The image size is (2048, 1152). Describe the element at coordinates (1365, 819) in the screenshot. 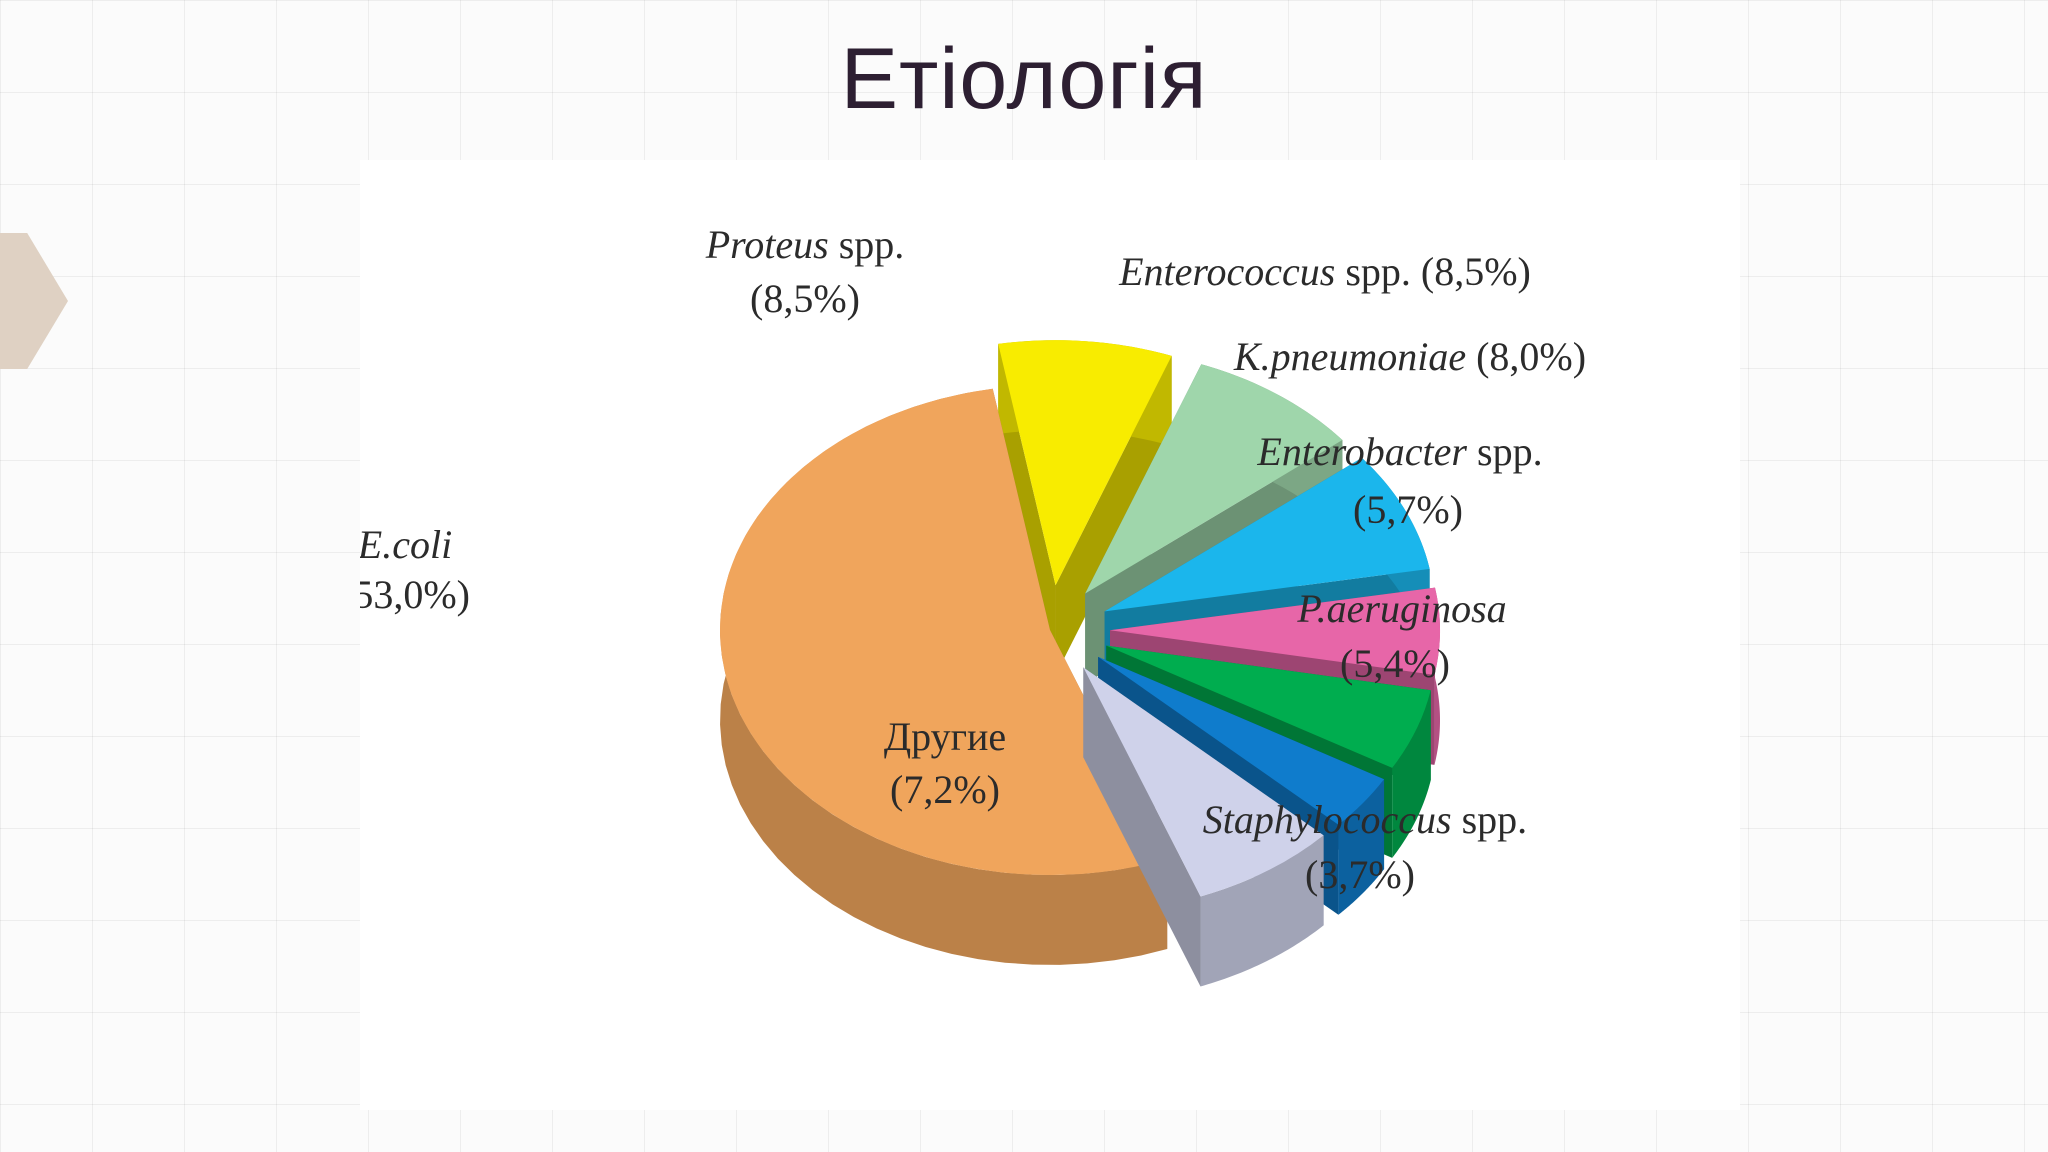

I see `slice-label-3: Staphylococcus spp.` at that location.